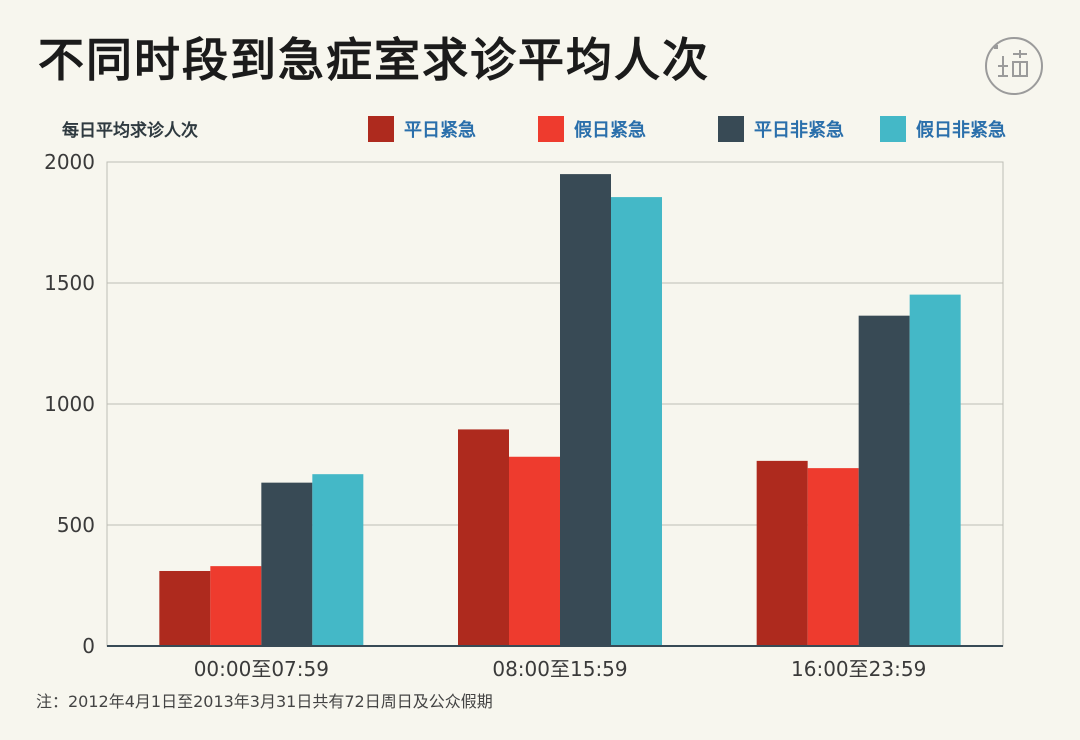 The width and height of the screenshot is (1080, 740). What do you see at coordinates (961, 130) in the screenshot?
I see `legend-label: 假日非紧急` at bounding box center [961, 130].